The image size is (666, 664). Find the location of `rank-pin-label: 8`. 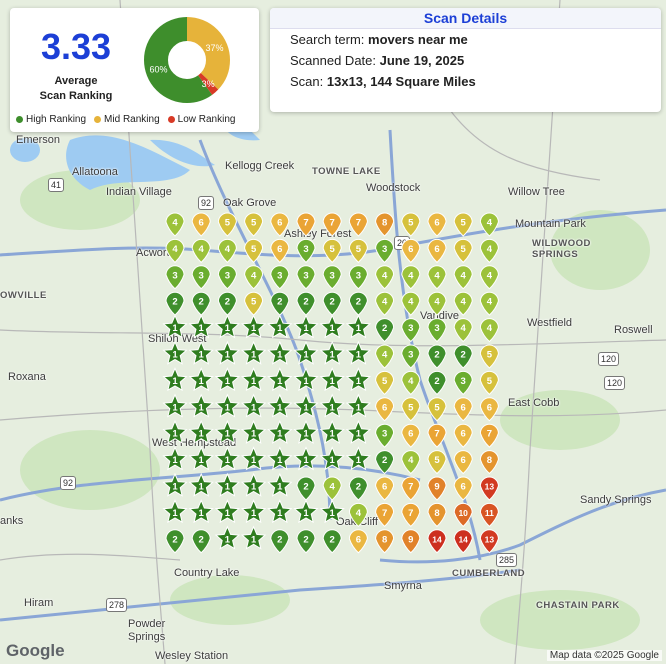

rank-pin-label: 8 is located at coordinates (436, 513).